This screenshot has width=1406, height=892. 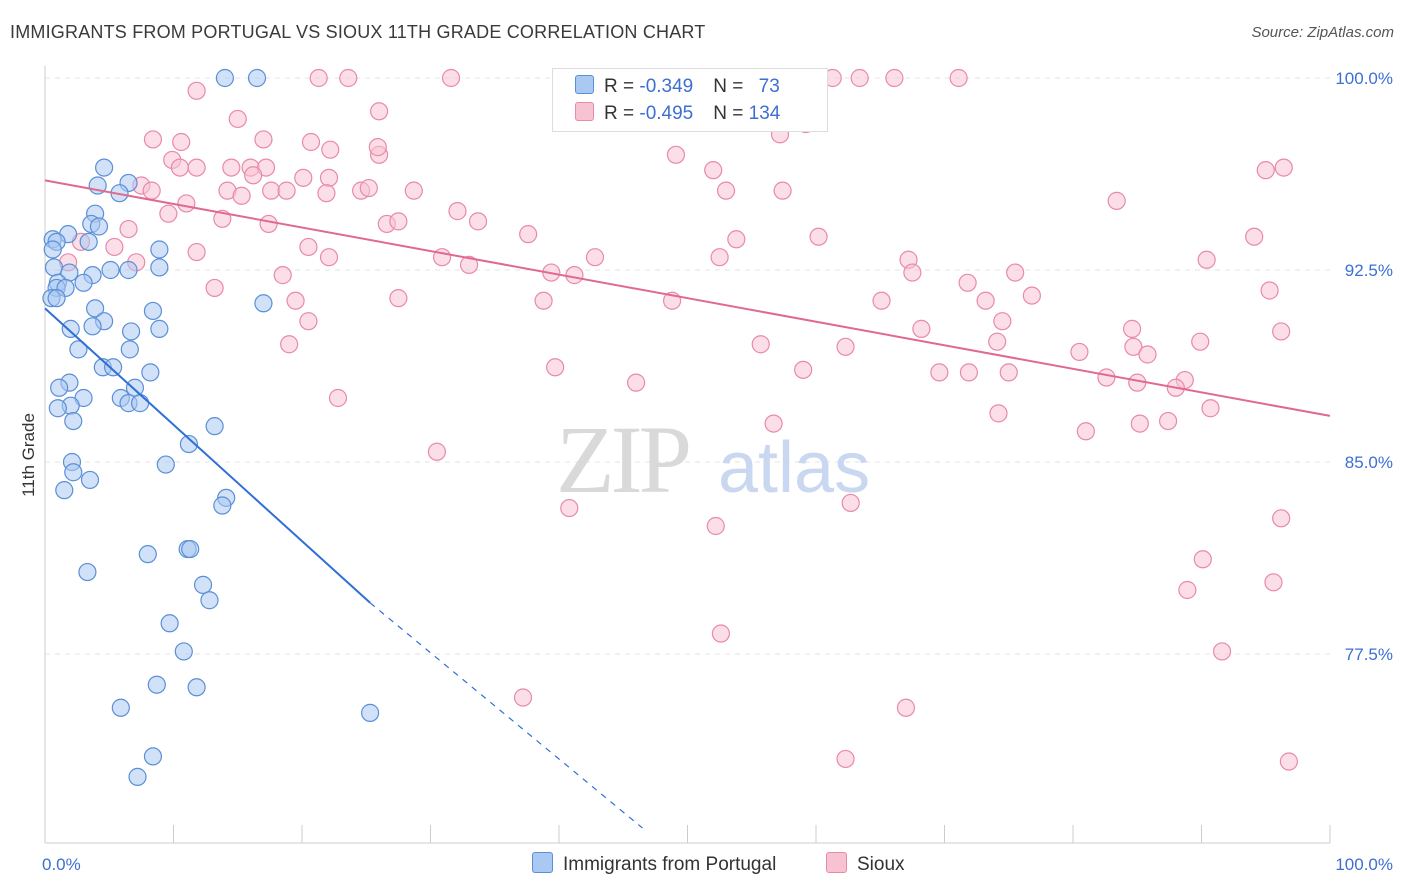 I want to click on source-label: Source: ZipAtlas.com, so click(x=1322, y=32).